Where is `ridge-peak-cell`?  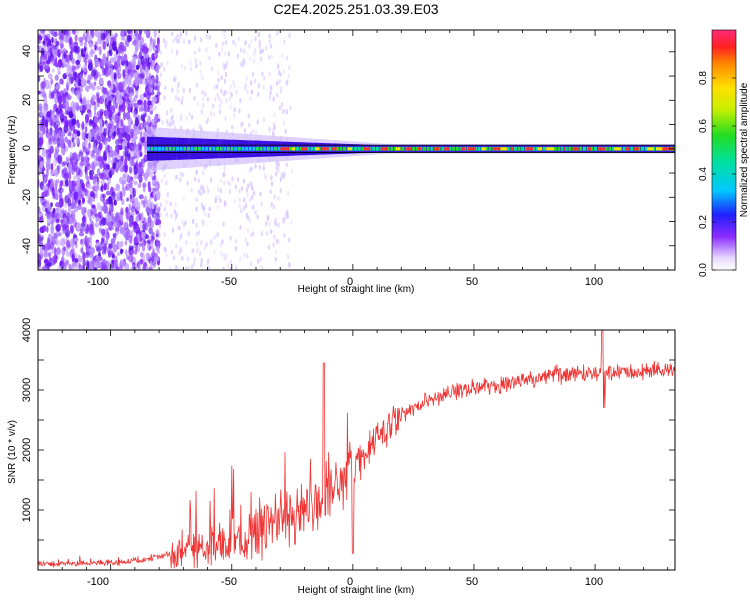 ridge-peak-cell is located at coordinates (483, 149).